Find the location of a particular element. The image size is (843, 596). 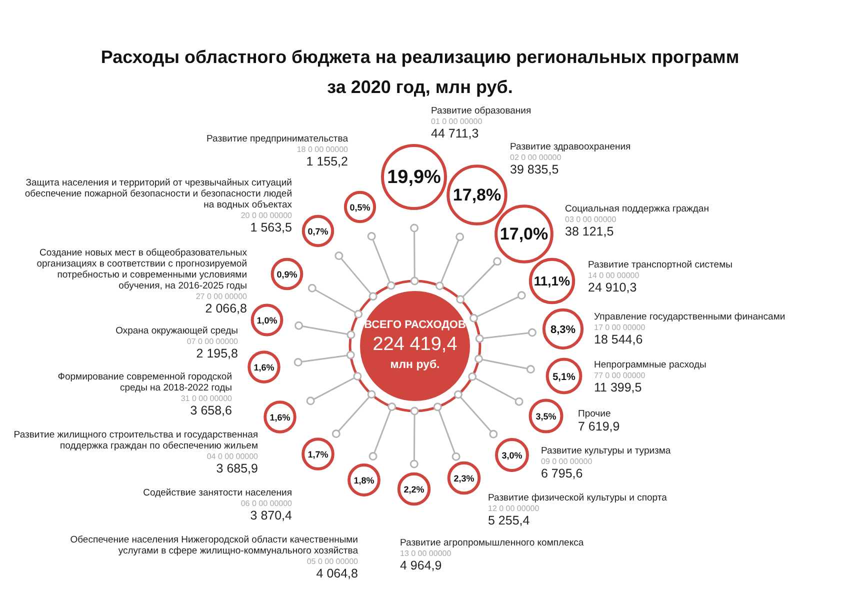

text: 02 0 00 00000 is located at coordinates (536, 157).